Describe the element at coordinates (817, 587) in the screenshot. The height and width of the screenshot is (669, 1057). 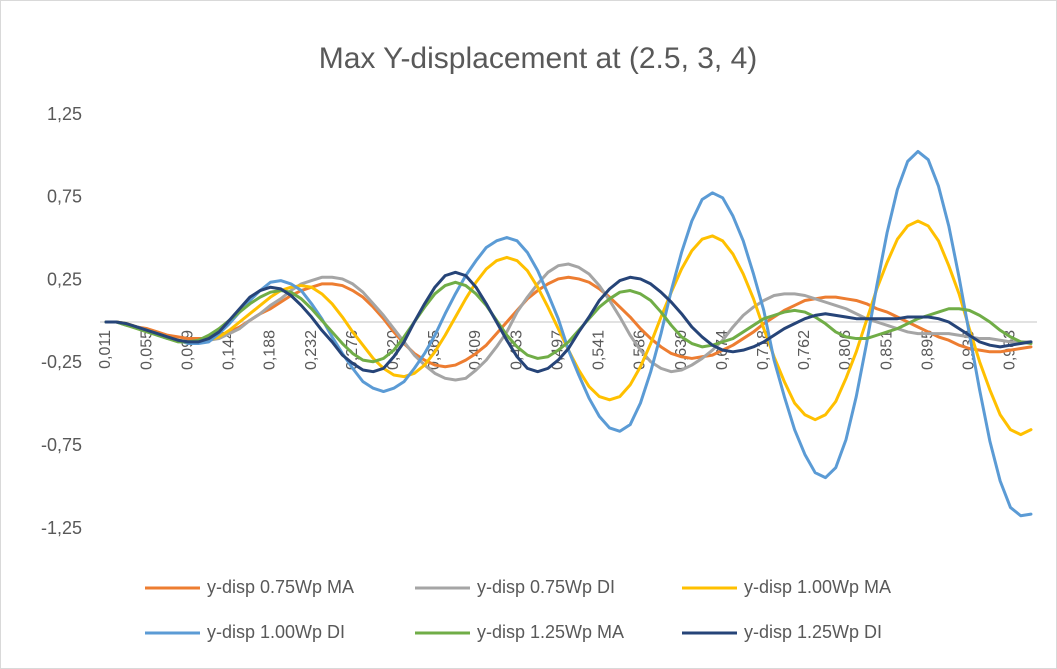
I see `legend-label: y-disp 1.00Wp MA` at that location.